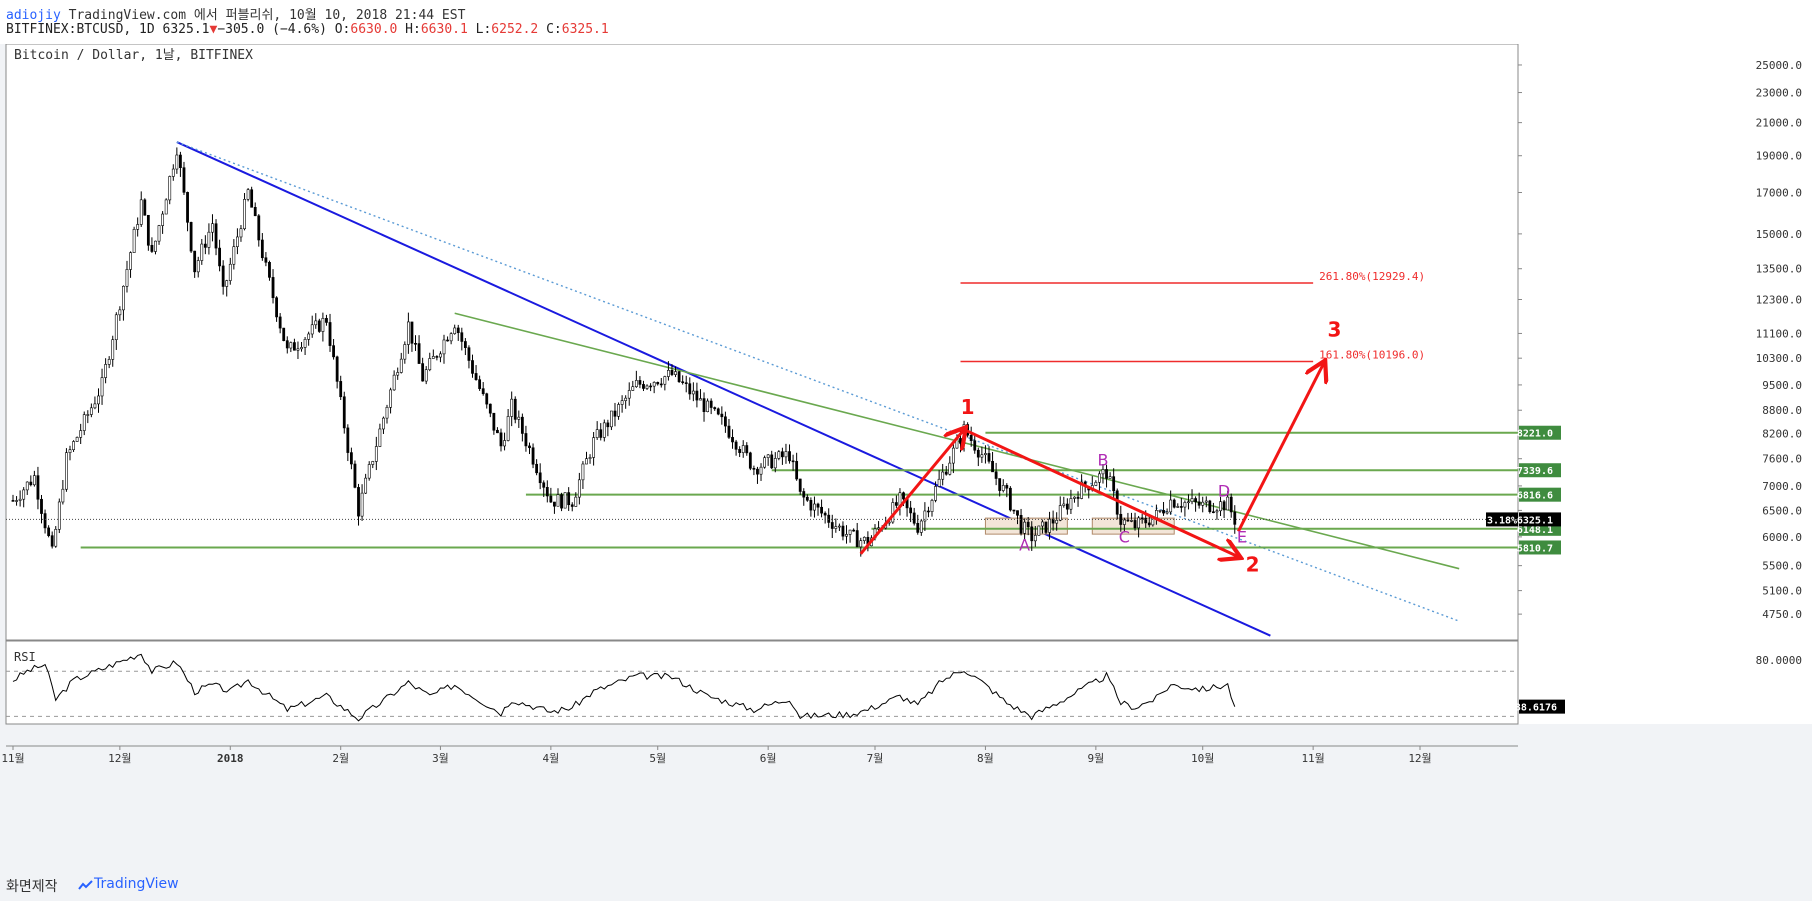  What do you see at coordinates (1779, 123) in the screenshot?
I see `price-tick-label: 21000.0` at bounding box center [1779, 123].